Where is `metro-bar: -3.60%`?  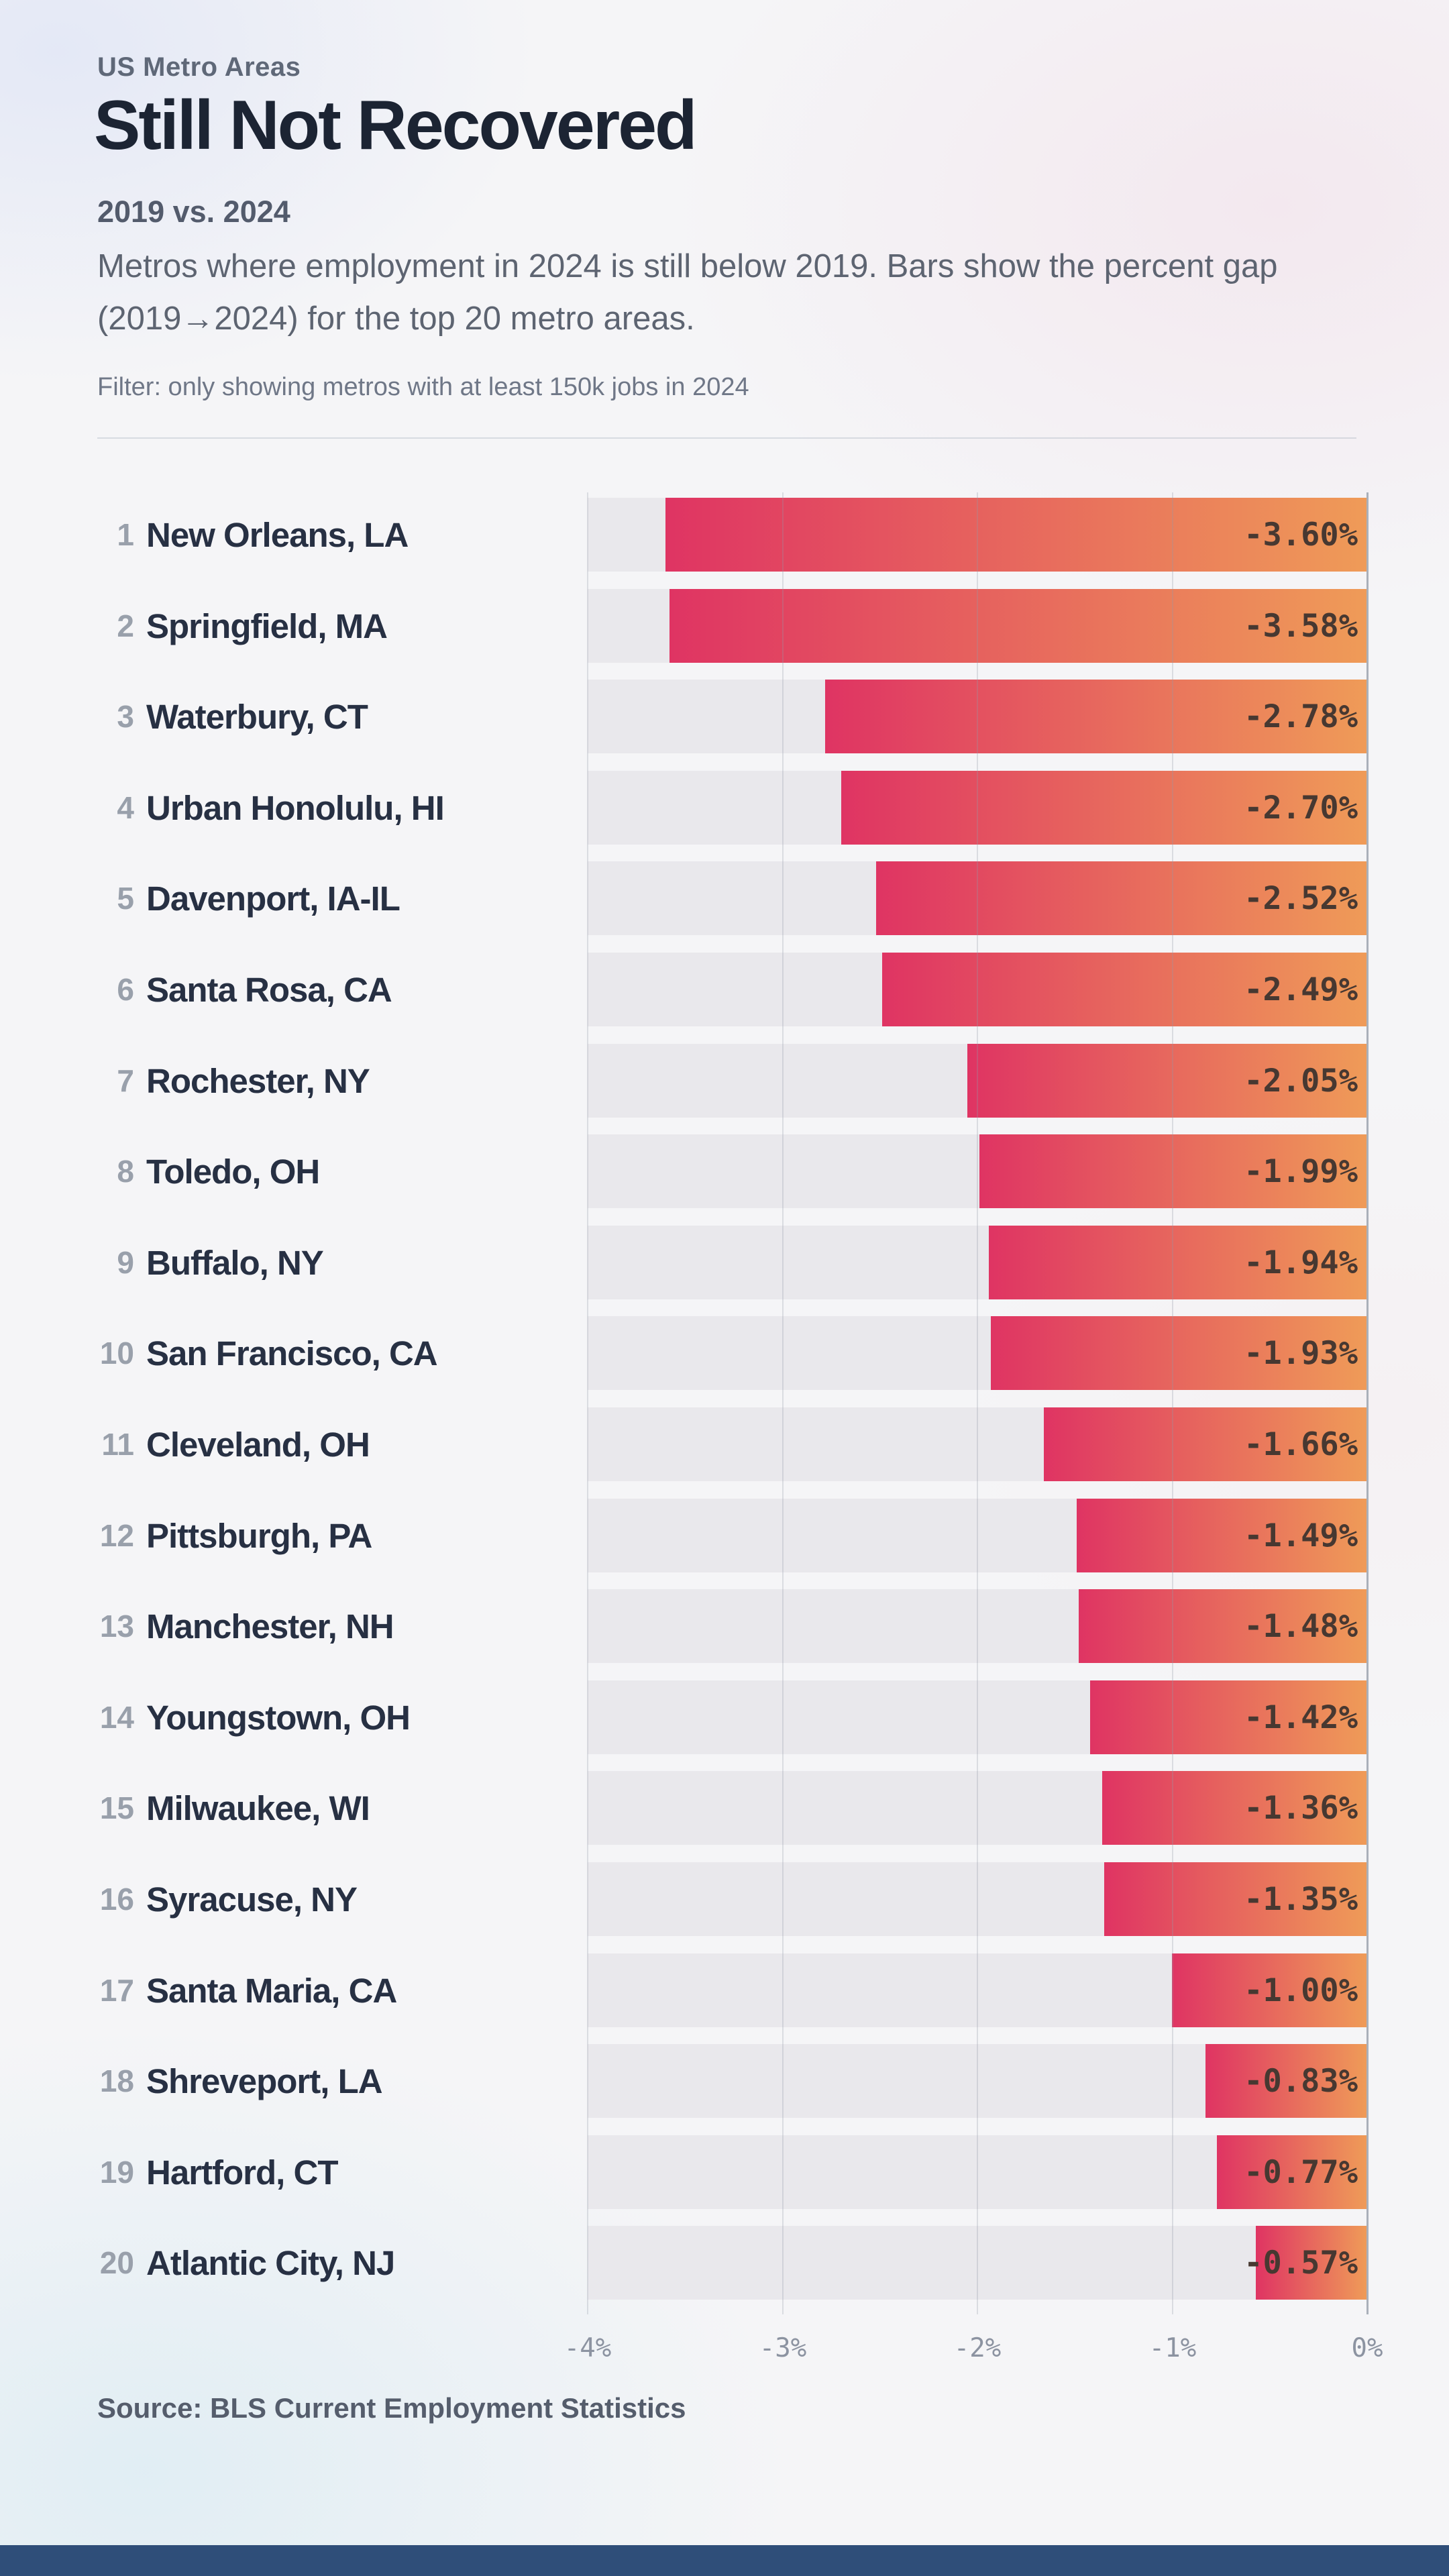 metro-bar: -3.60% is located at coordinates (1016, 535).